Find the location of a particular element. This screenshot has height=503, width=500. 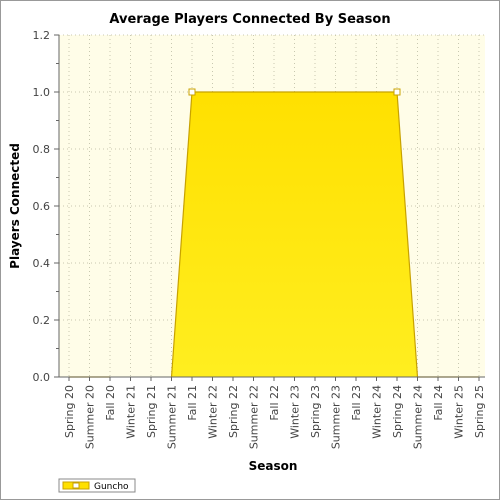

x-tick-label: Summer 20 is located at coordinates (90, 417).